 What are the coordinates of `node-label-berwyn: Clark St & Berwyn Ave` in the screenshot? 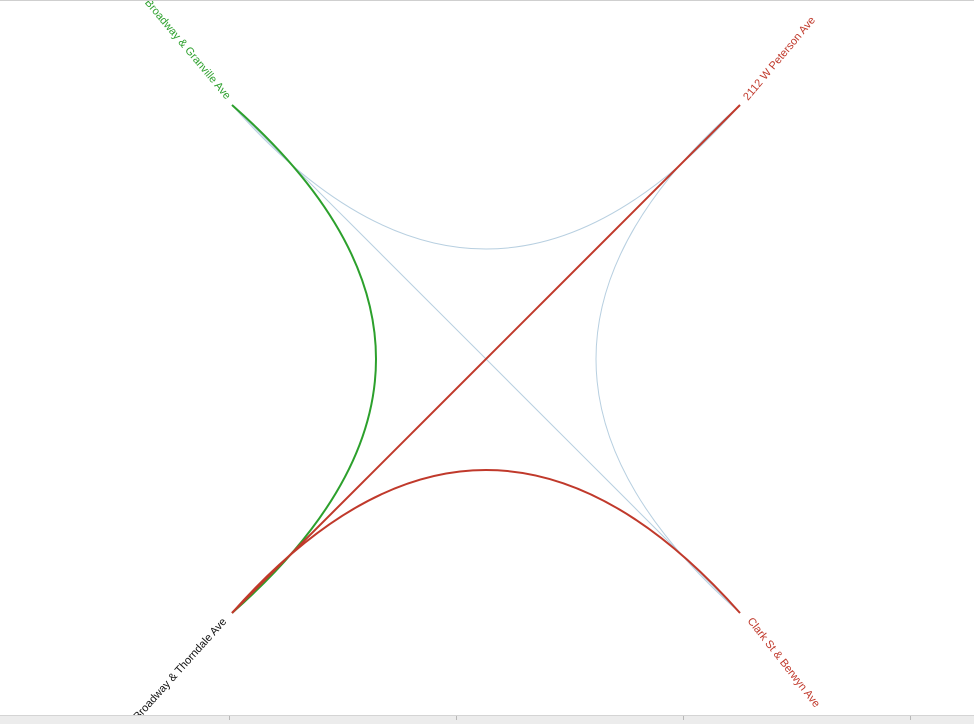 It's located at (783, 662).